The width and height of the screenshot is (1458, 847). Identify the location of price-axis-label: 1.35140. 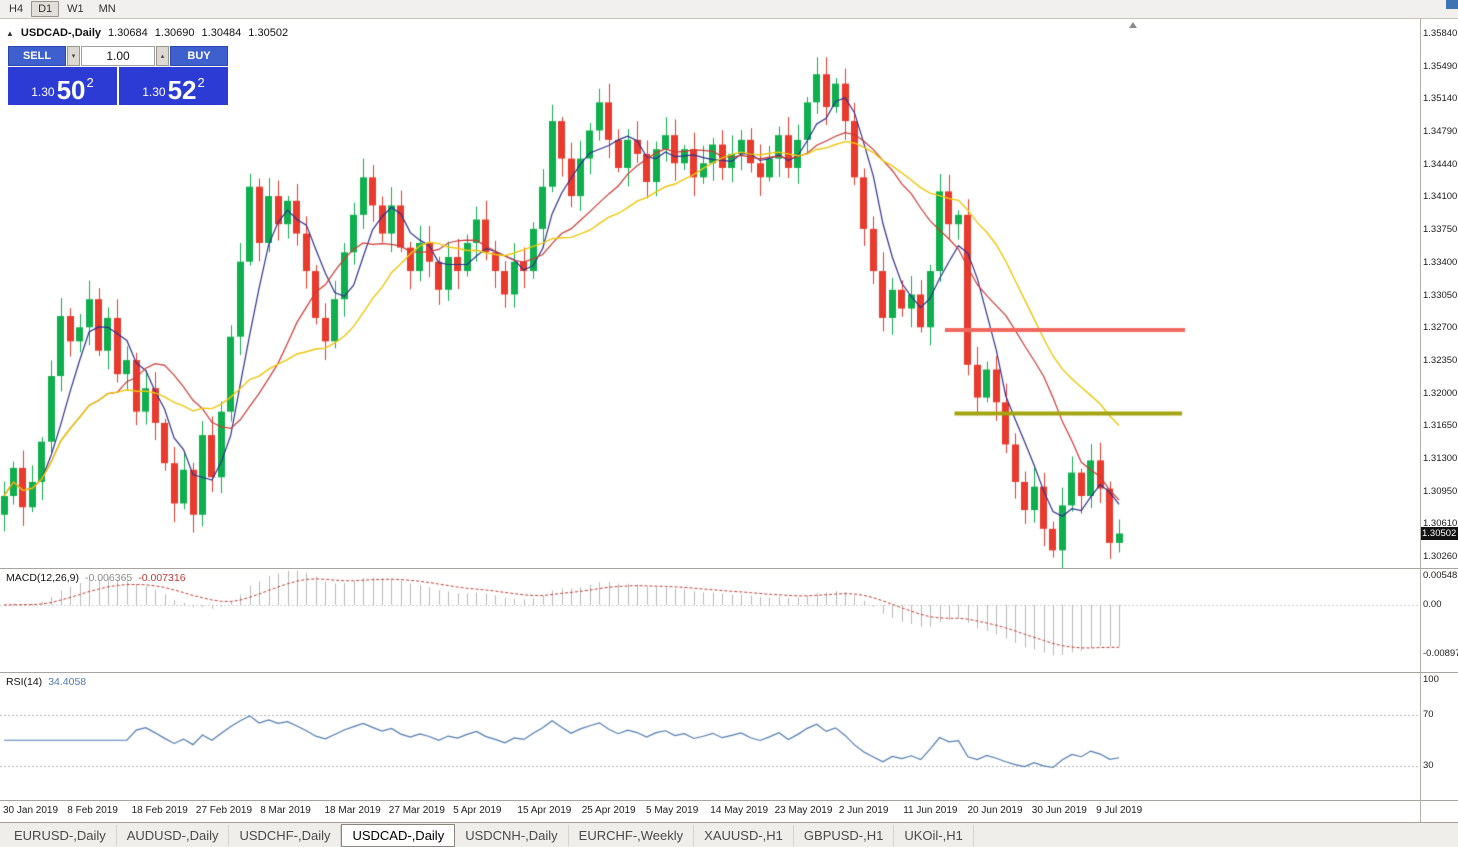
(1440, 99).